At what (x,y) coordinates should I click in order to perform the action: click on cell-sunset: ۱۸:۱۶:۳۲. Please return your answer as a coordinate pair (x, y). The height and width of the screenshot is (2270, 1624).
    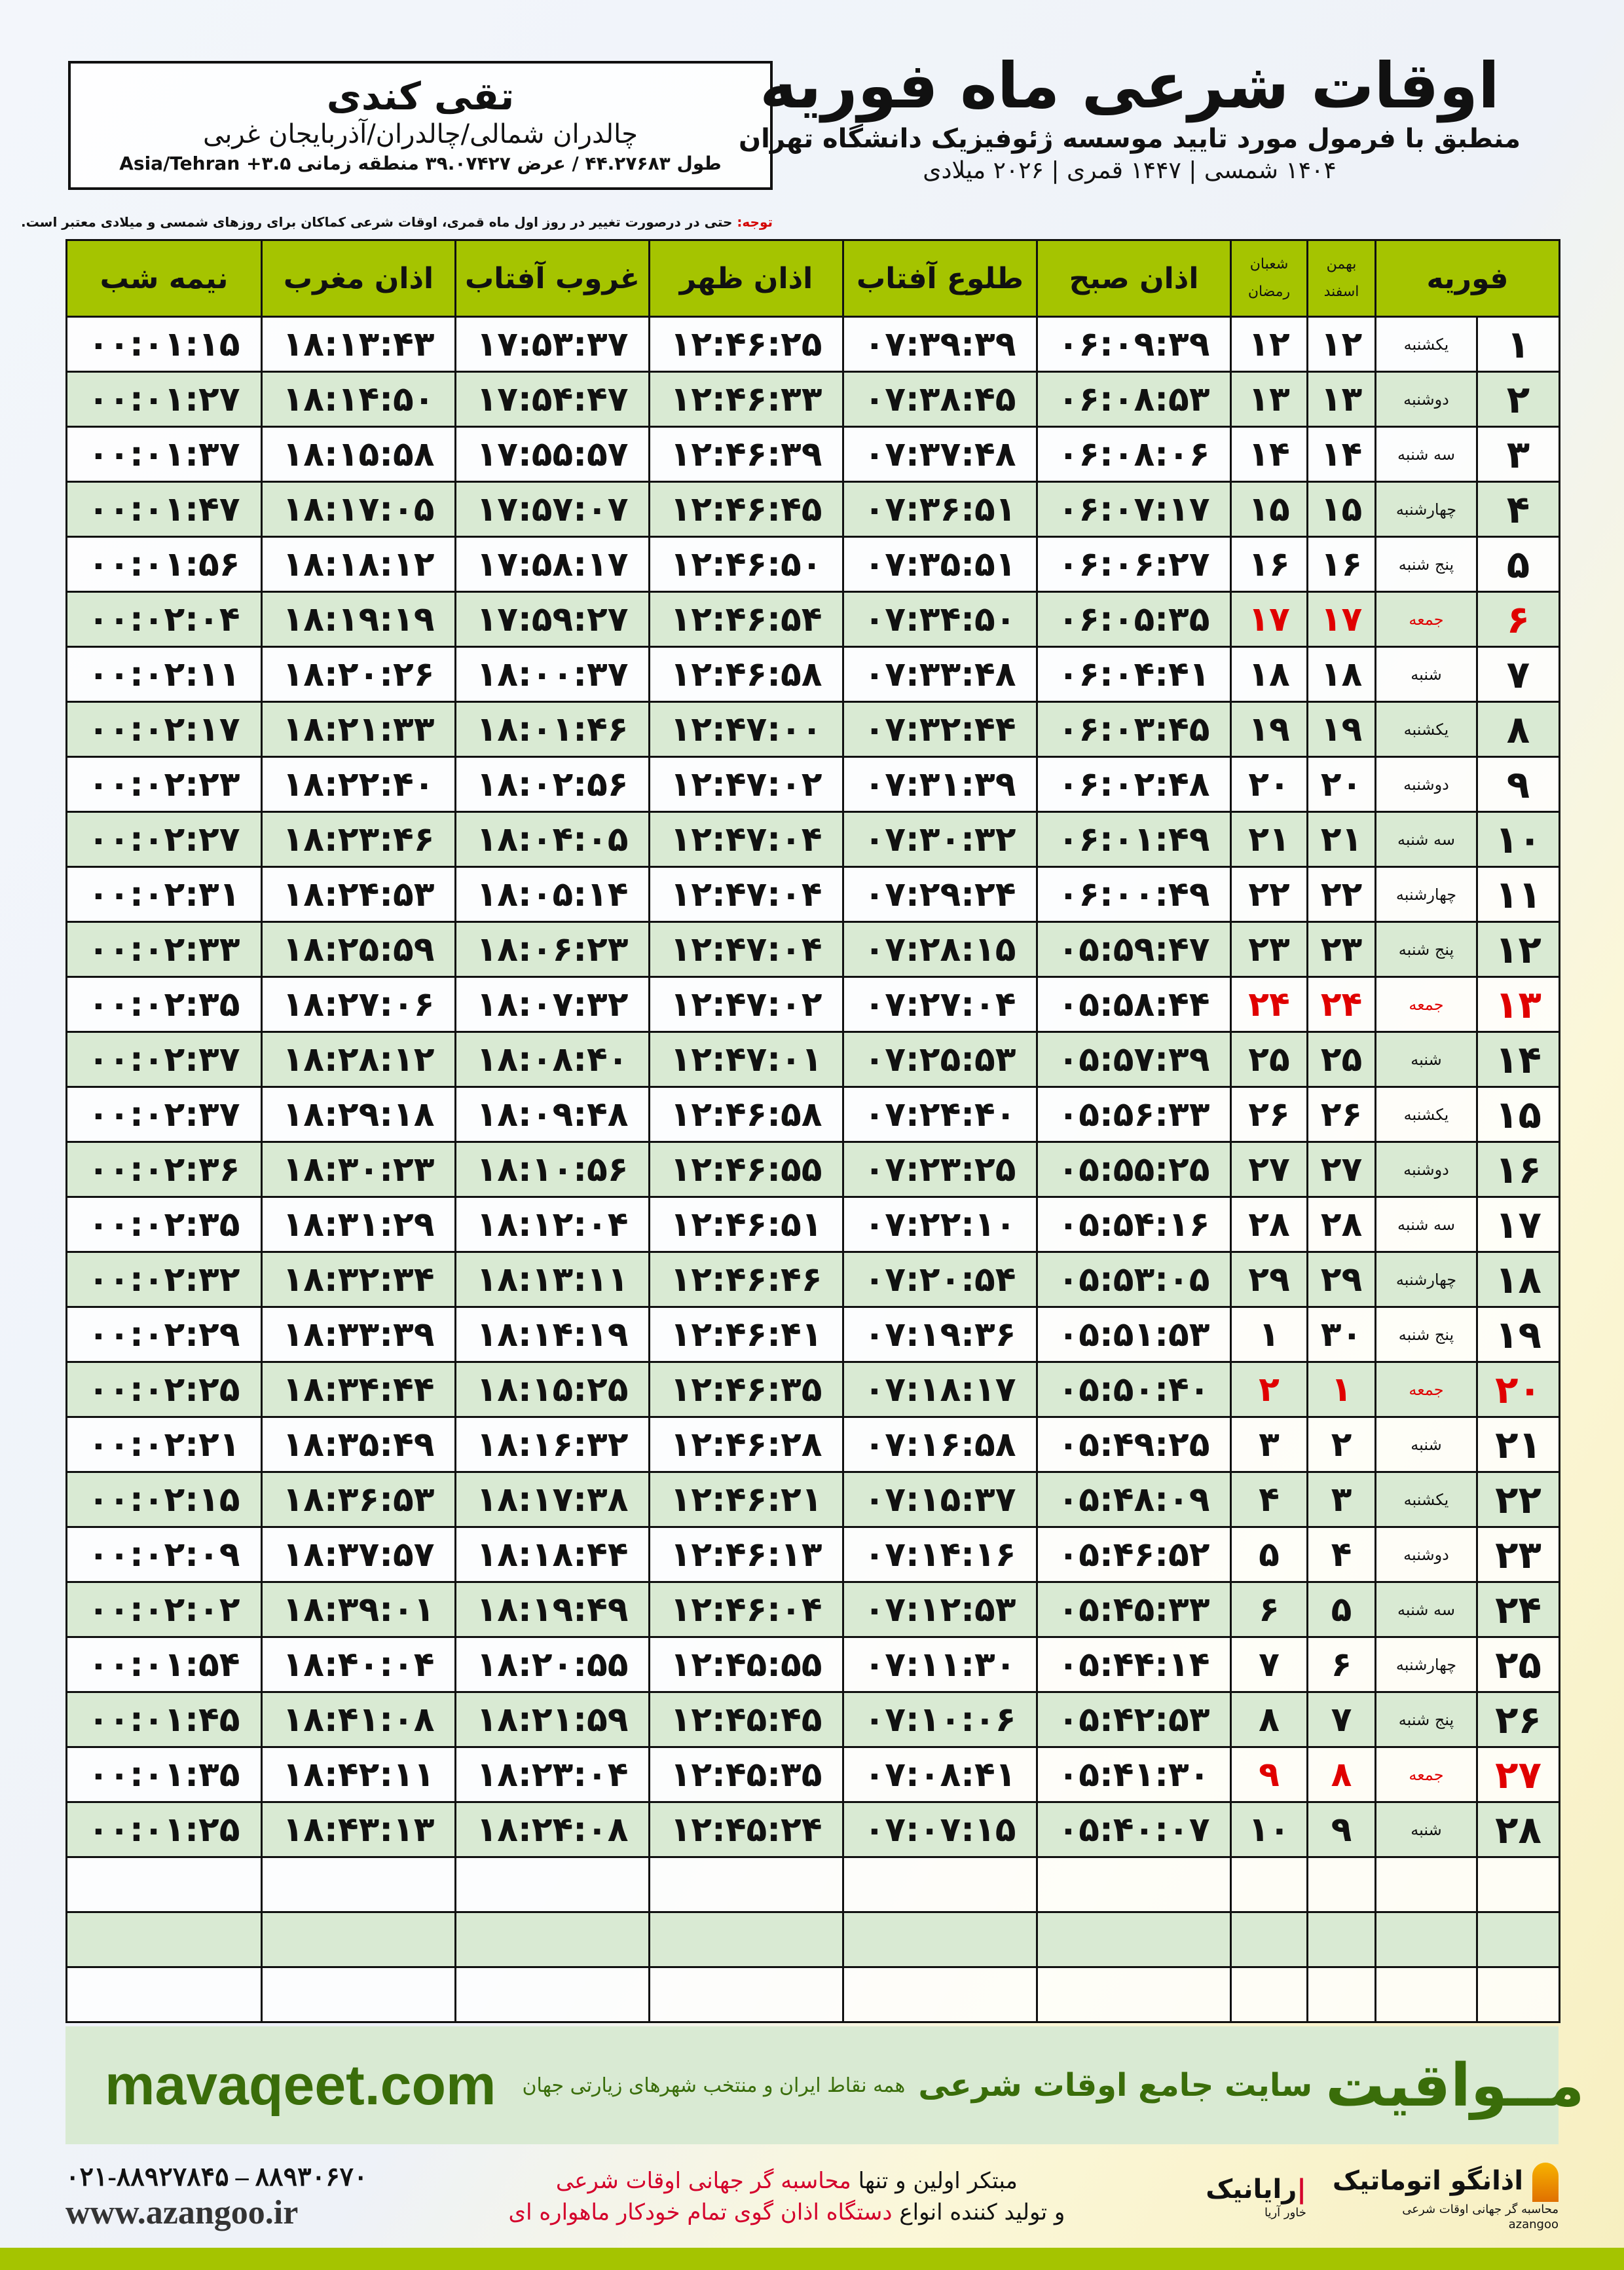
    Looking at the image, I should click on (552, 1444).